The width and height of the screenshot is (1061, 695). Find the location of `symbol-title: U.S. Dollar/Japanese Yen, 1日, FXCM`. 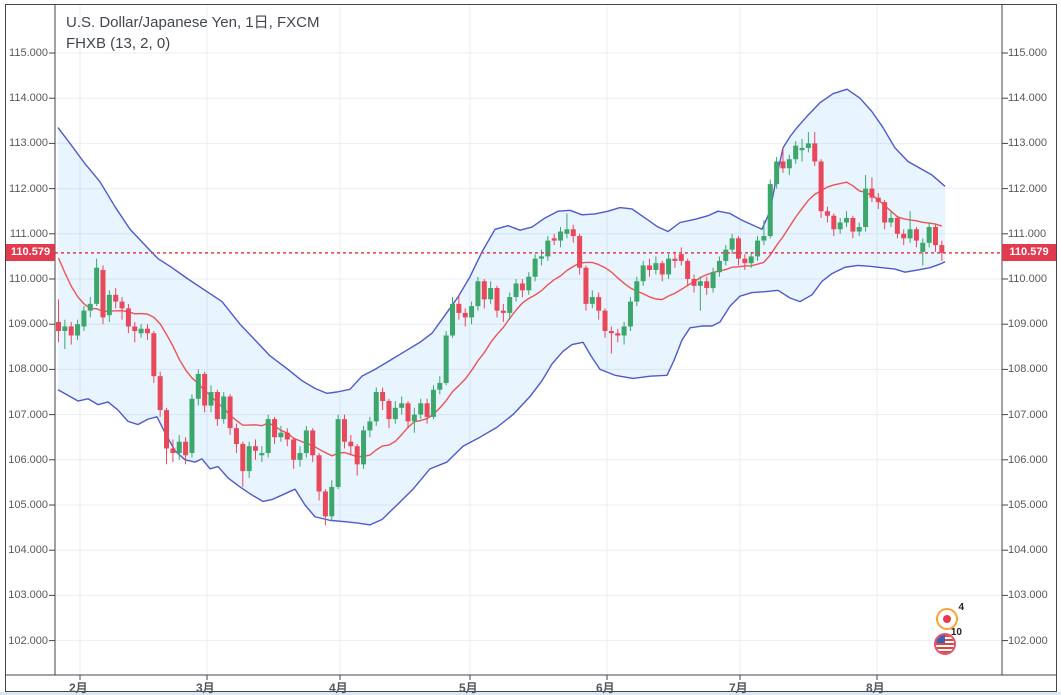

symbol-title: U.S. Dollar/Japanese Yen, 1日, FXCM is located at coordinates (193, 22).